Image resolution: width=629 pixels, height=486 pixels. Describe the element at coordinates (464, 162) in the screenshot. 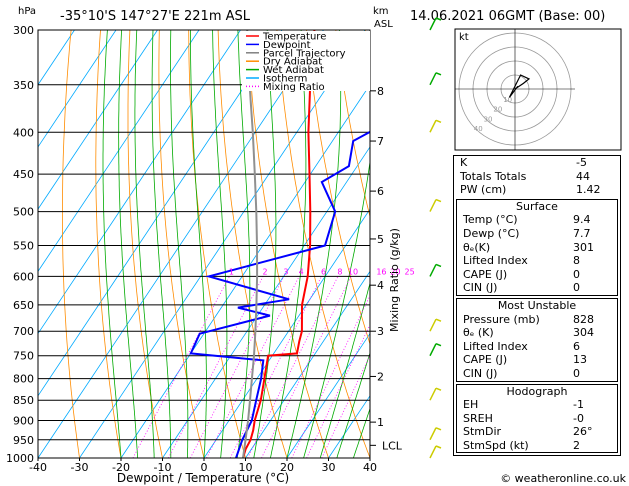

I see `index-label: K` at that location.